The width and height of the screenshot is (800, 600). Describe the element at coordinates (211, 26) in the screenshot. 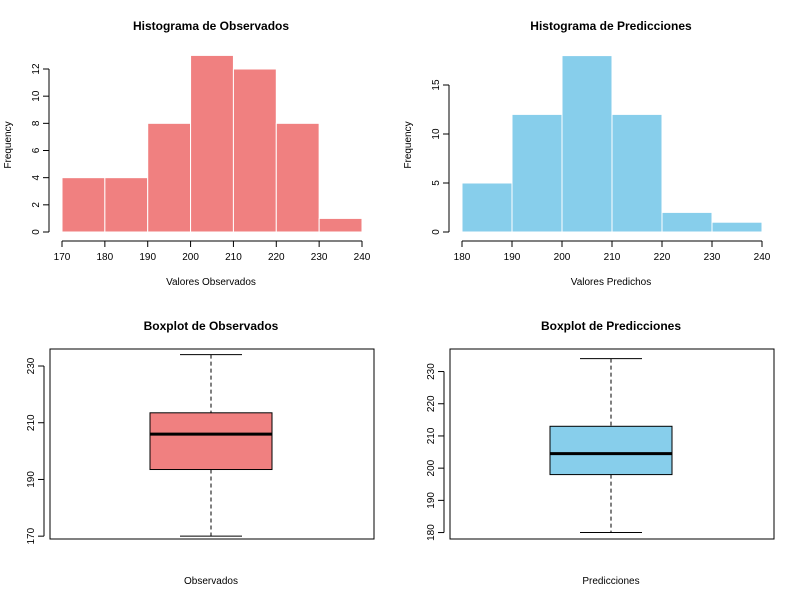

I see `chart-title: Histograma de Observados` at that location.